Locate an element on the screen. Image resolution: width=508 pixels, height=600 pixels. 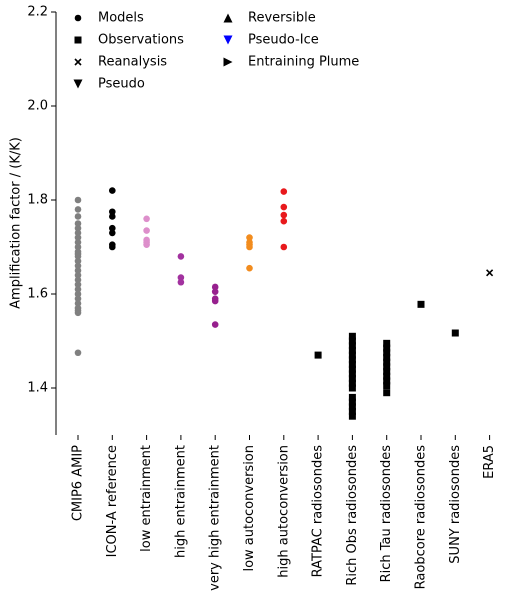
x-tick-label: high autoconversion is located at coordinates (283, 511).